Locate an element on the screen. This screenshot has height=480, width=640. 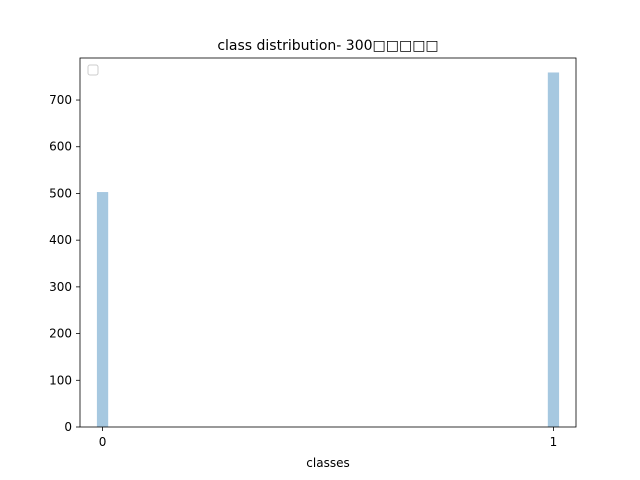
legend-box is located at coordinates (93, 70).